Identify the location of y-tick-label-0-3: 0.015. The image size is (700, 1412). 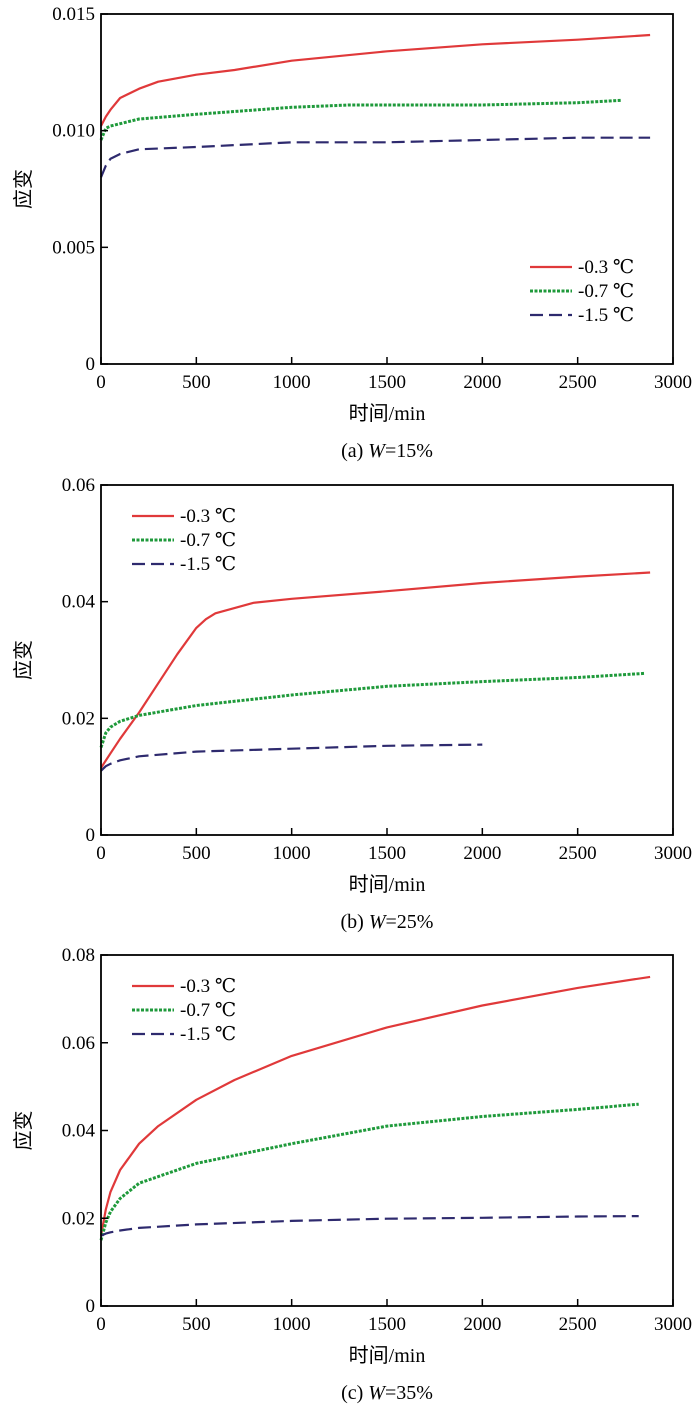
(73, 14).